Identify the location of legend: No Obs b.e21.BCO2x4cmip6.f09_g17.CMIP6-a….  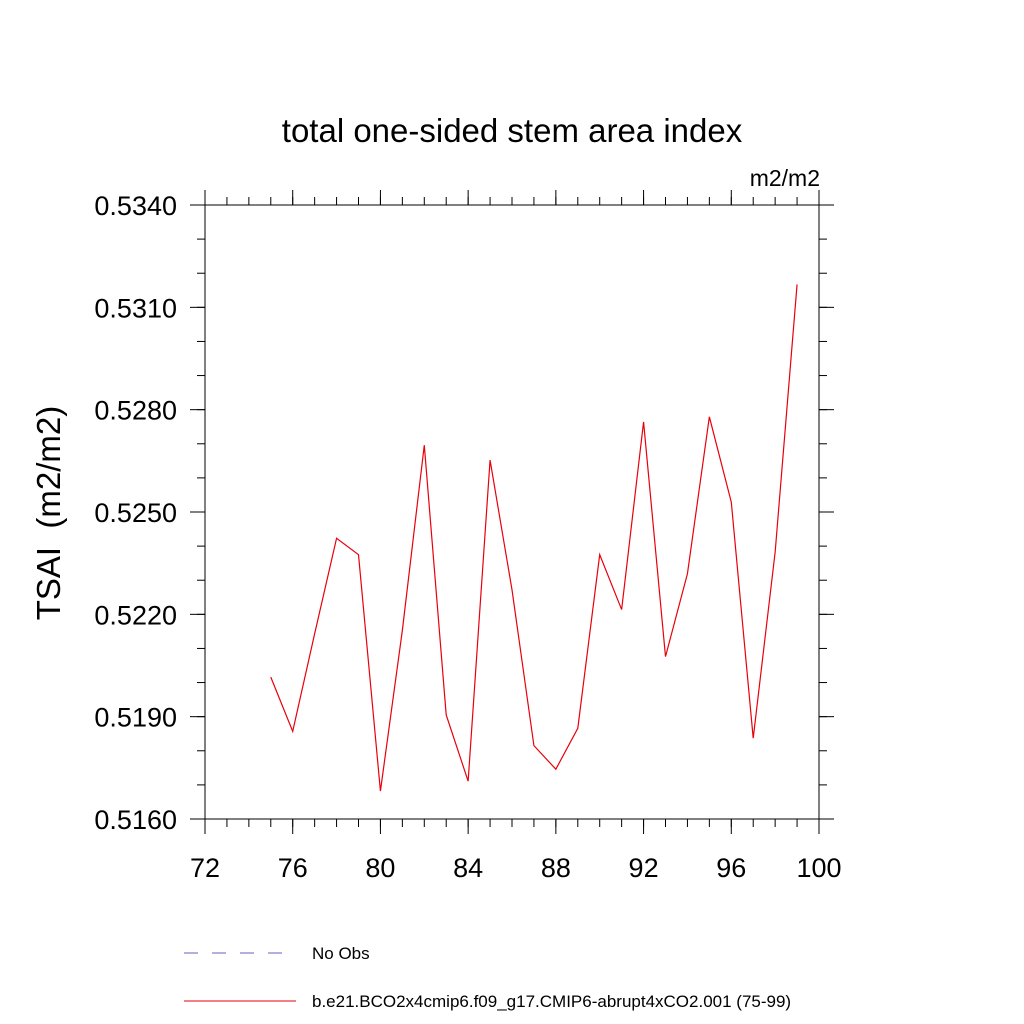
(487, 977).